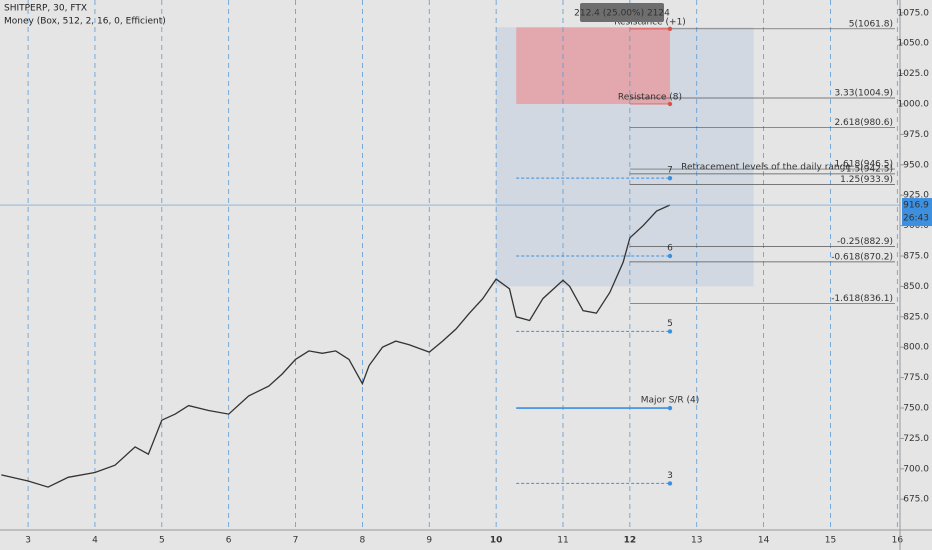  Describe the element at coordinates (863, 94) in the screenshot. I see `fib-label: 3.33(1004.9)` at that location.